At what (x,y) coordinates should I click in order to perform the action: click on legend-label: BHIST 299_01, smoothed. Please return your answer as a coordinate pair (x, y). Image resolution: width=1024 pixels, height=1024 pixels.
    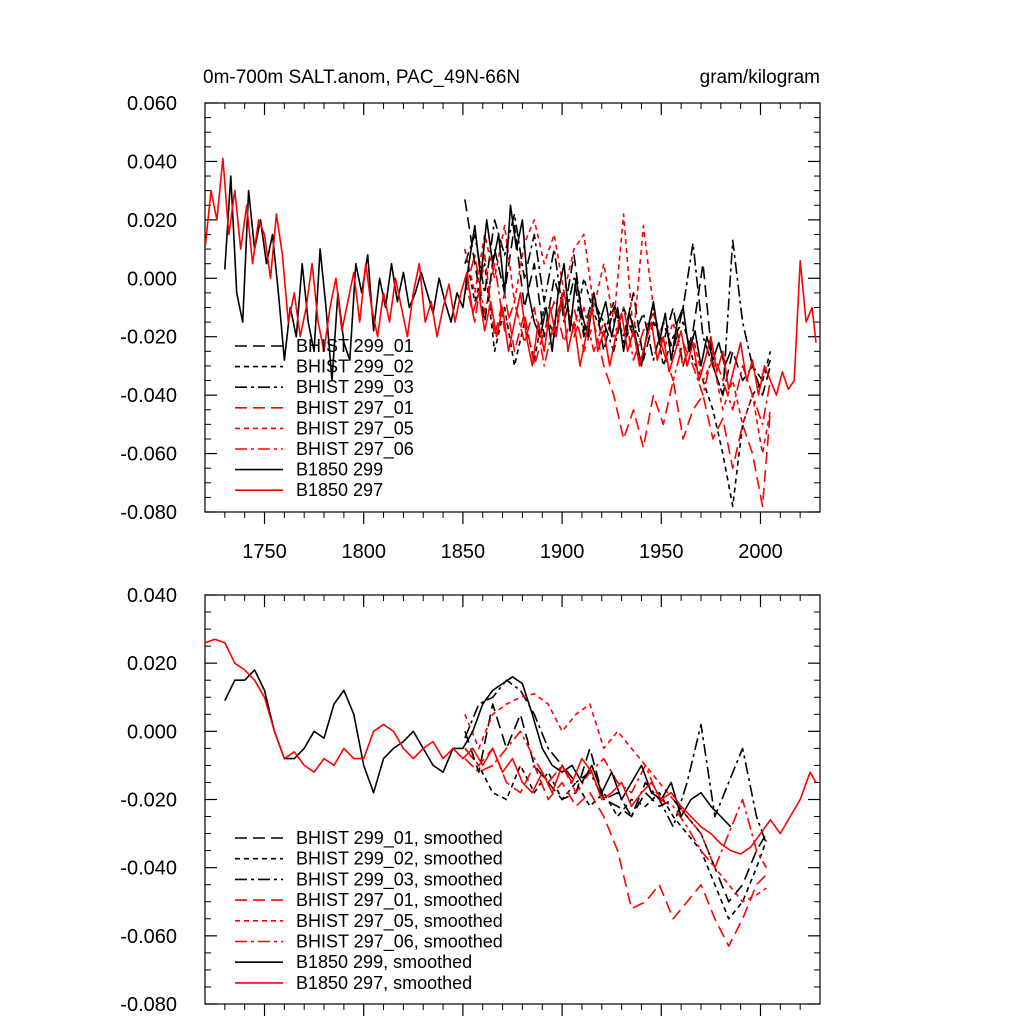
    Looking at the image, I should click on (399, 838).